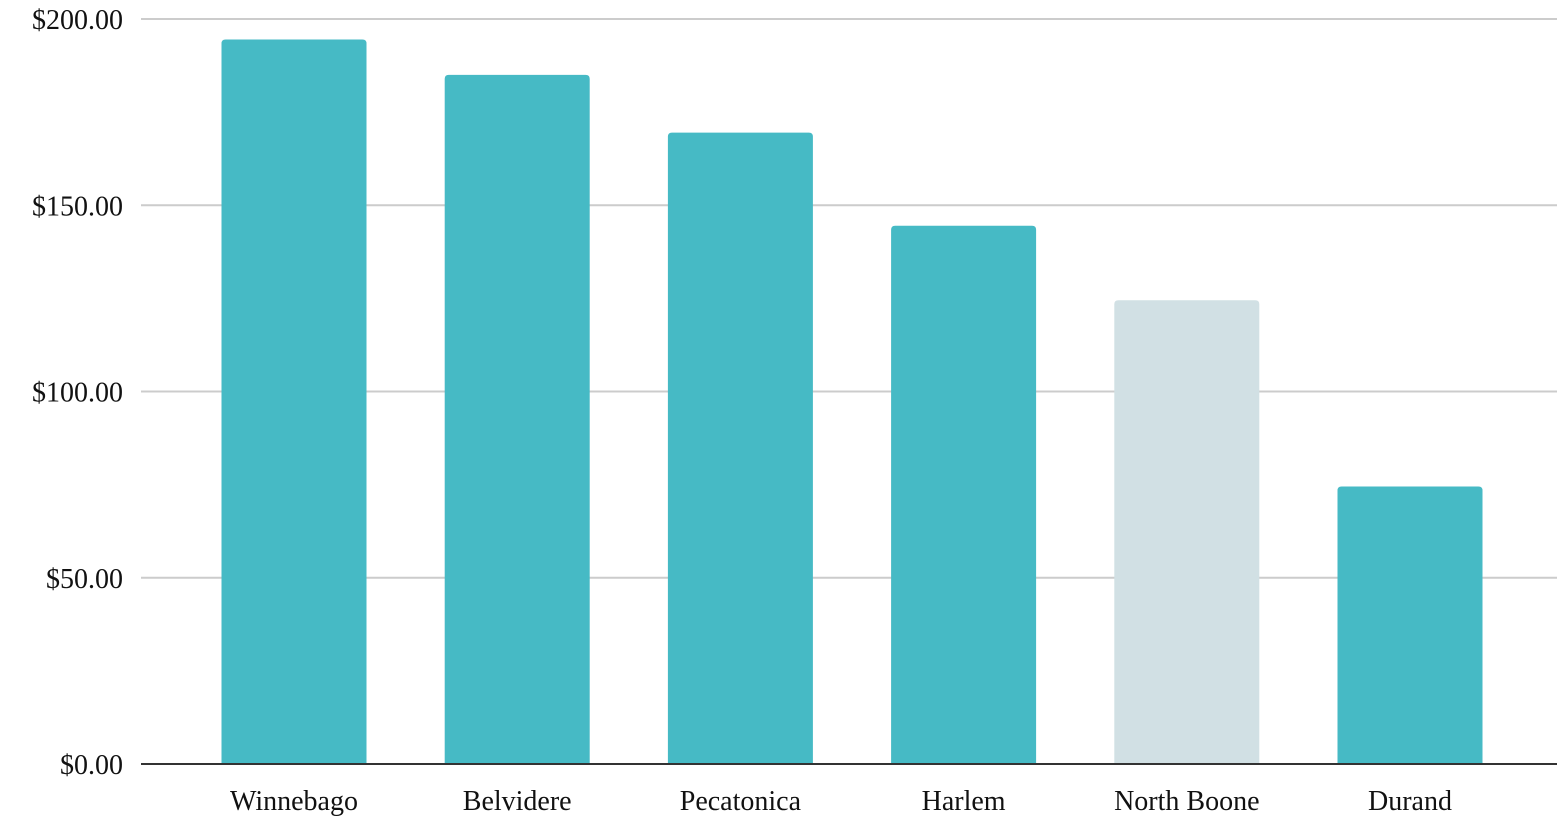 The height and width of the screenshot is (821, 1557). I want to click on y-axis-tick-labels: $0.00 $50.00 $100.00 $150.00 $200.00, so click(77, 393).